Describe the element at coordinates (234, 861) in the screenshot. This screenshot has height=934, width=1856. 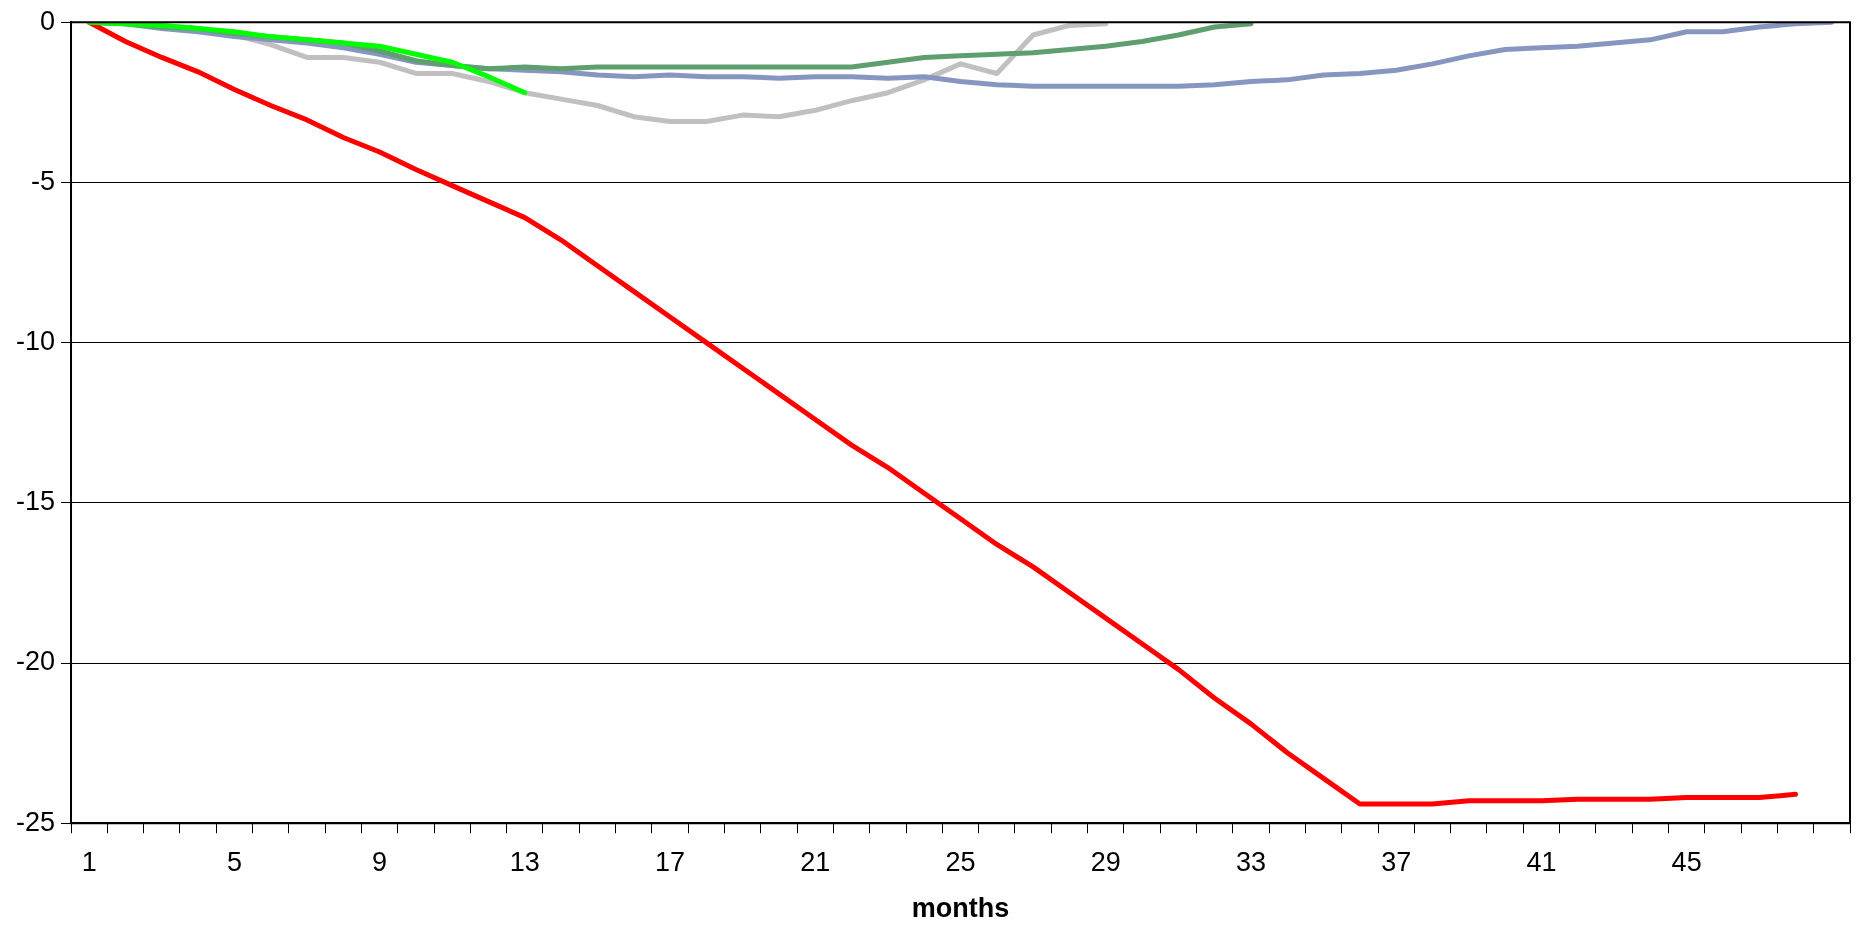
I see `x-tick-label: 5` at that location.